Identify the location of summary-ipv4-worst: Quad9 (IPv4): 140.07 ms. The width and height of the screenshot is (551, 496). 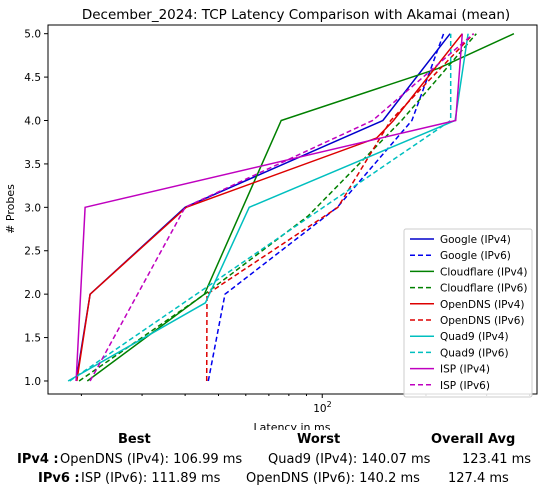
(349, 459).